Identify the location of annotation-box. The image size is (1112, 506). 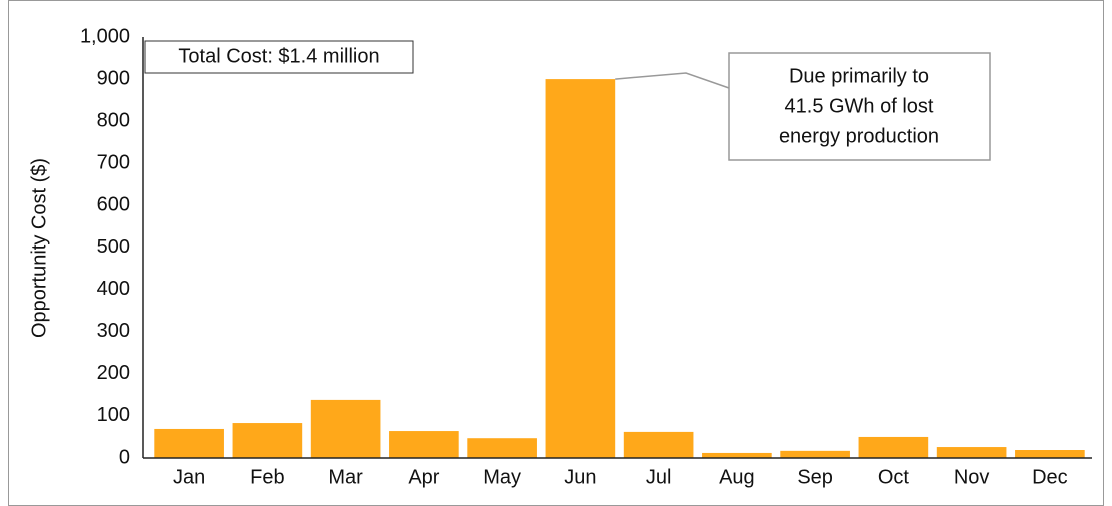
(279, 57).